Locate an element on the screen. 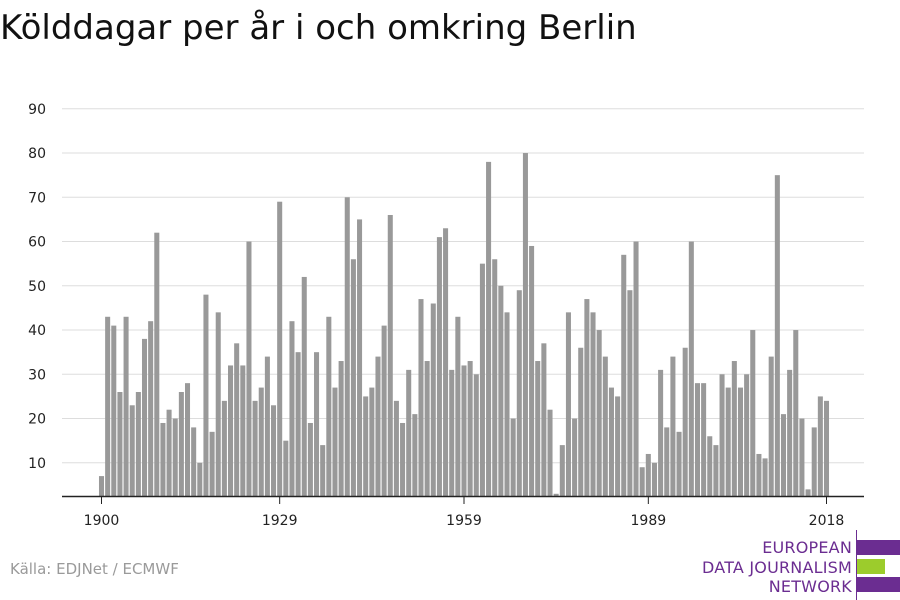 Image resolution: width=900 pixels, height=600 pixels. bar-2011 is located at coordinates (783, 455).